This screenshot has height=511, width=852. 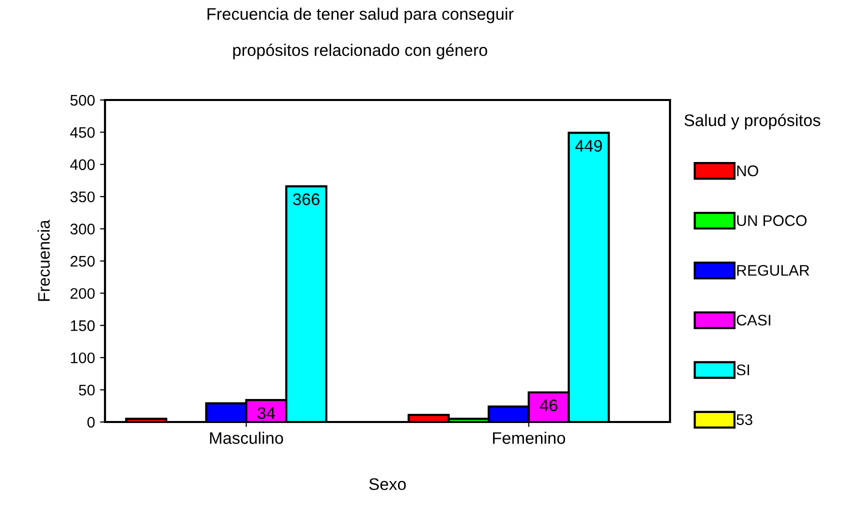 I want to click on x-tick-label: Femenino, so click(x=529, y=438).